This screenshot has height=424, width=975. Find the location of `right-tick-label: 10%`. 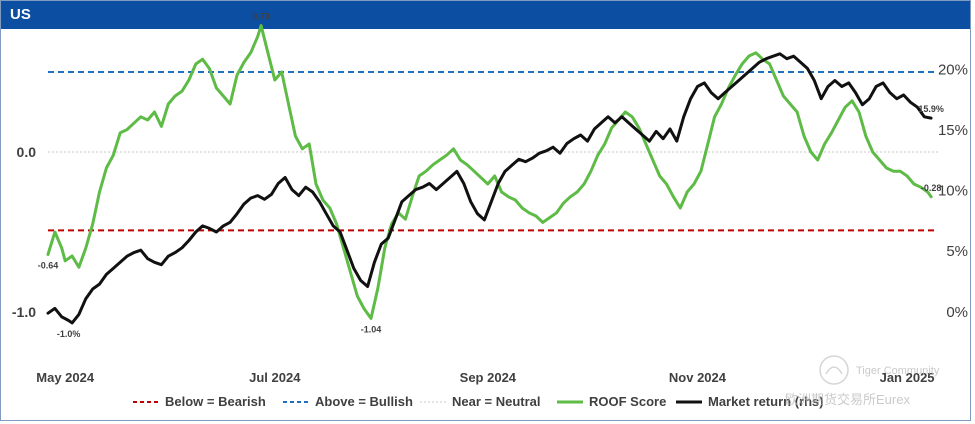

right-tick-label: 10% is located at coordinates (953, 191).